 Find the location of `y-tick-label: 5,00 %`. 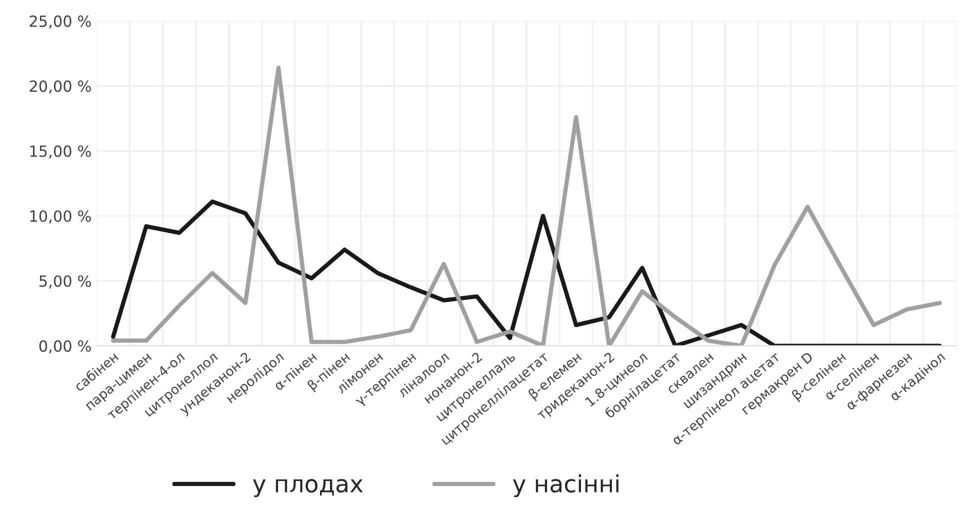

y-tick-label: 5,00 % is located at coordinates (65, 281).